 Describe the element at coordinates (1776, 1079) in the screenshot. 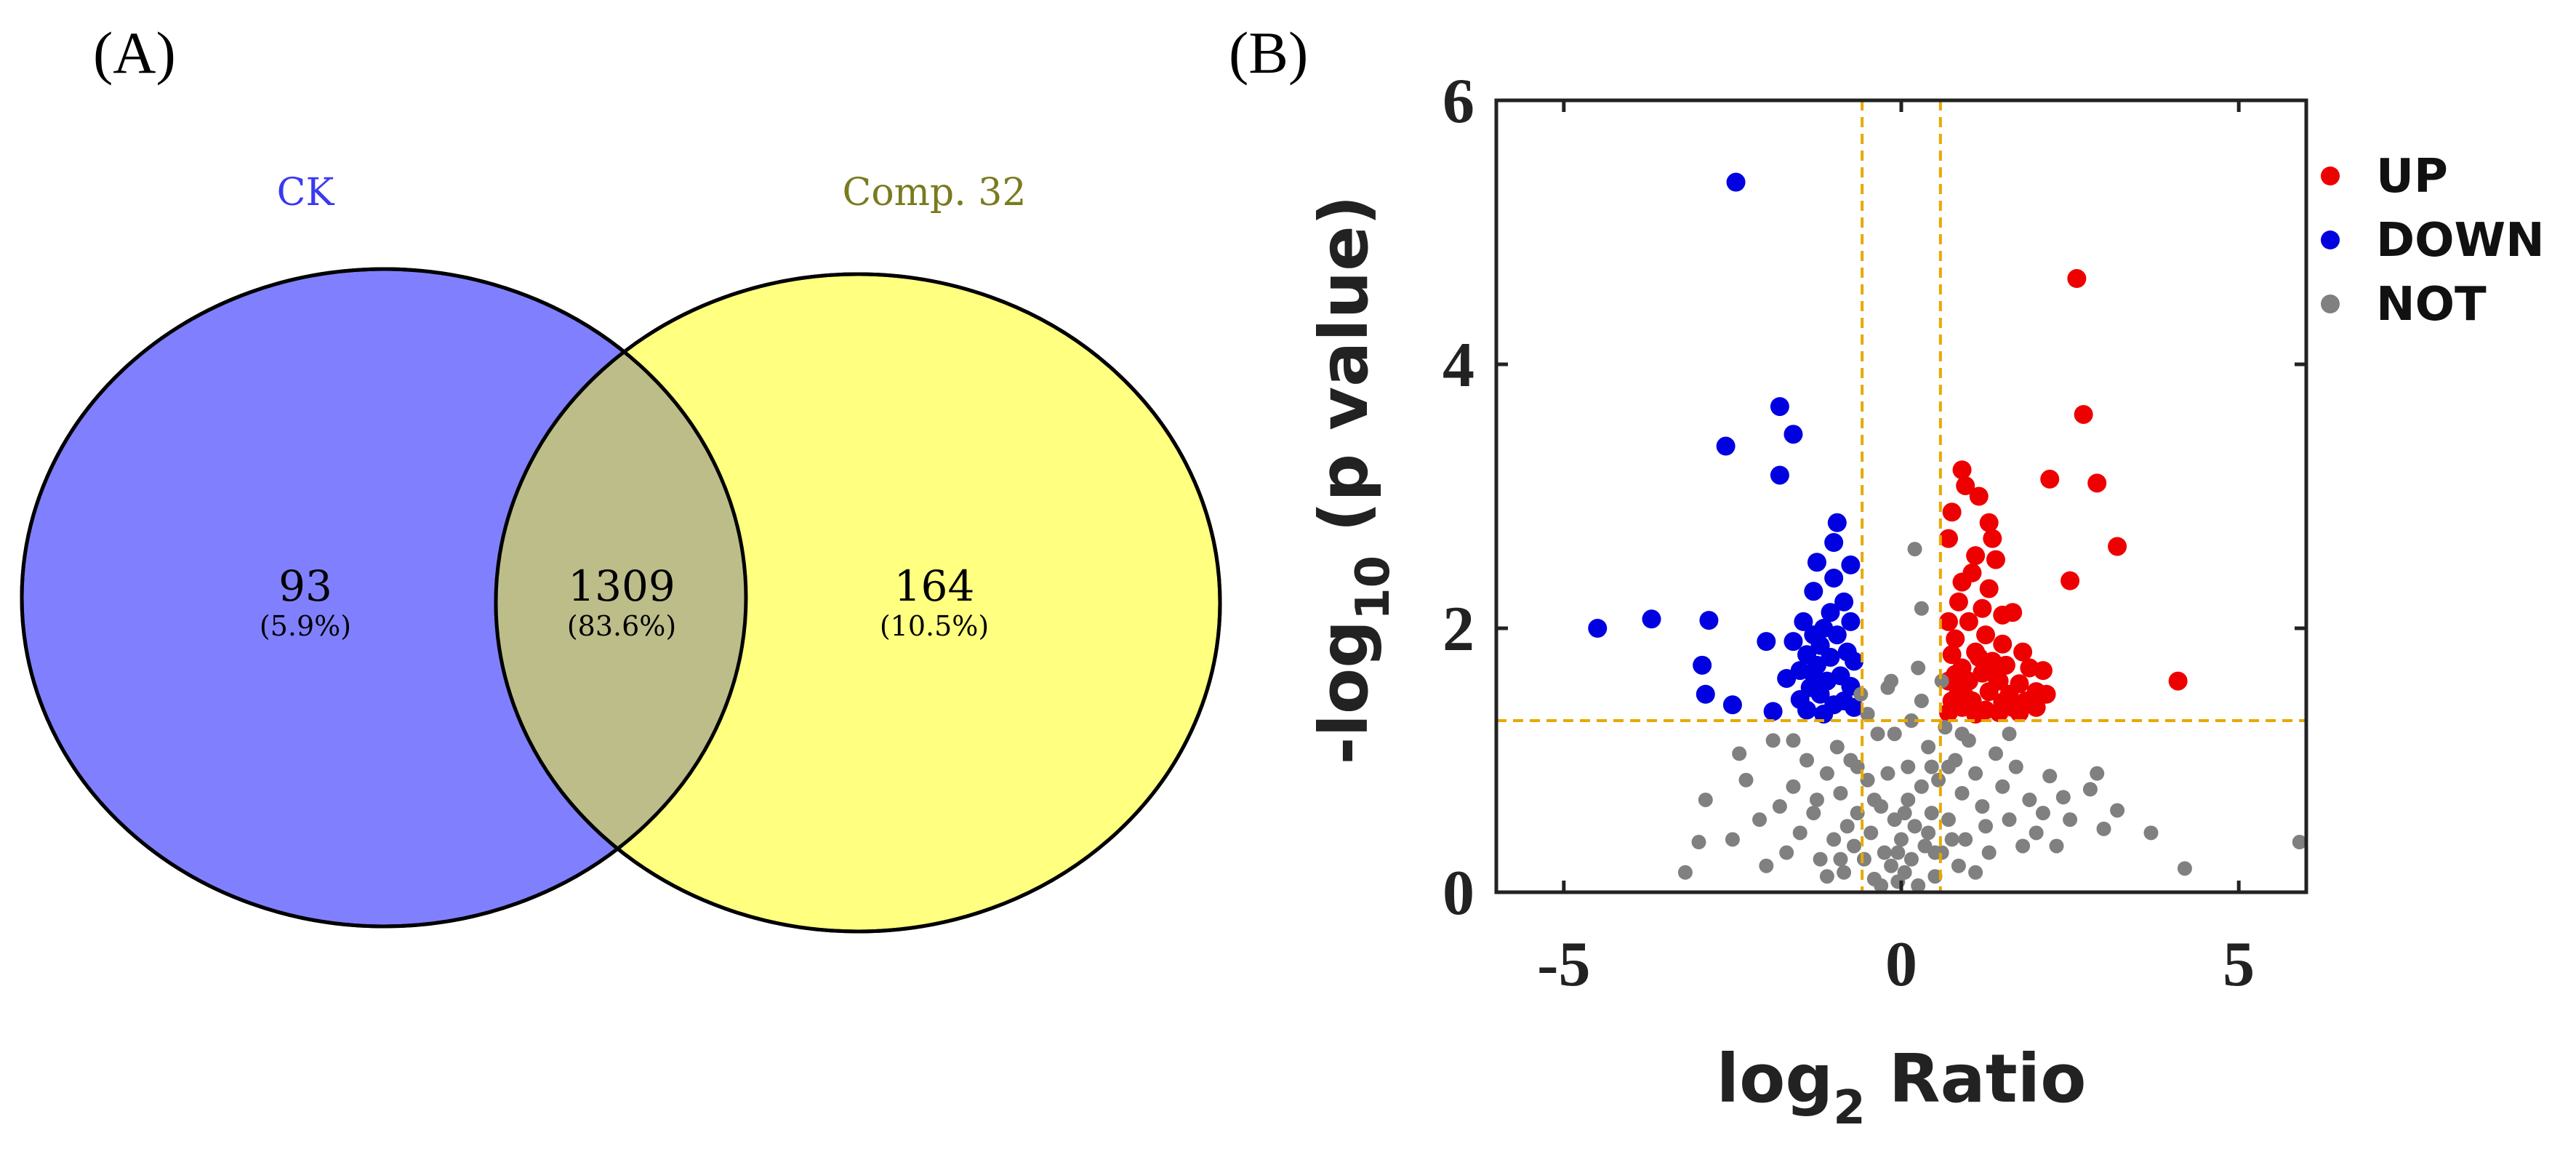

I see `x-axis-label-main: log` at that location.